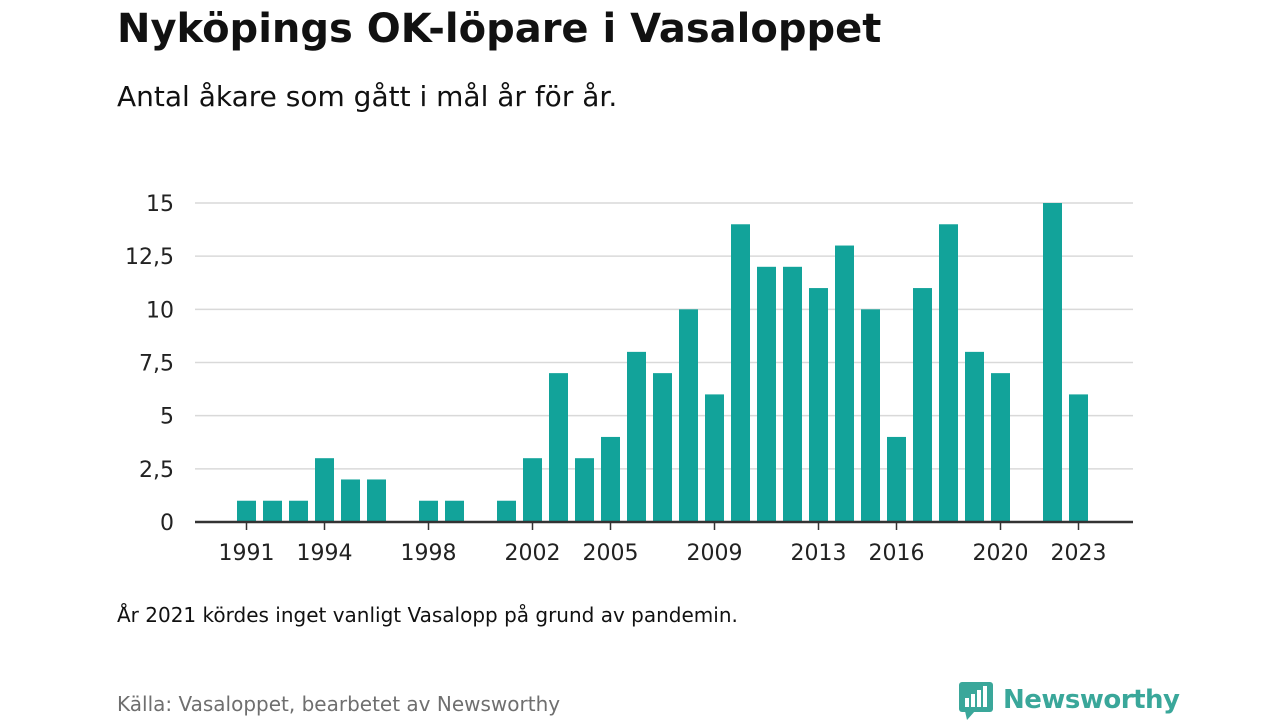  I want to click on bar-2022, so click(1052, 362).